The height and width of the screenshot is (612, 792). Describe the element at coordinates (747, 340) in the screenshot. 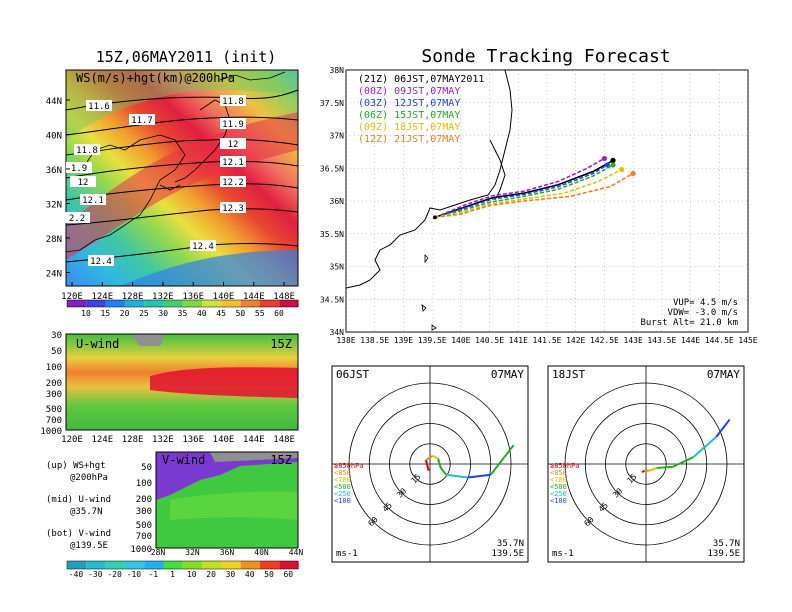

I see `track-lon-label: 145E` at that location.